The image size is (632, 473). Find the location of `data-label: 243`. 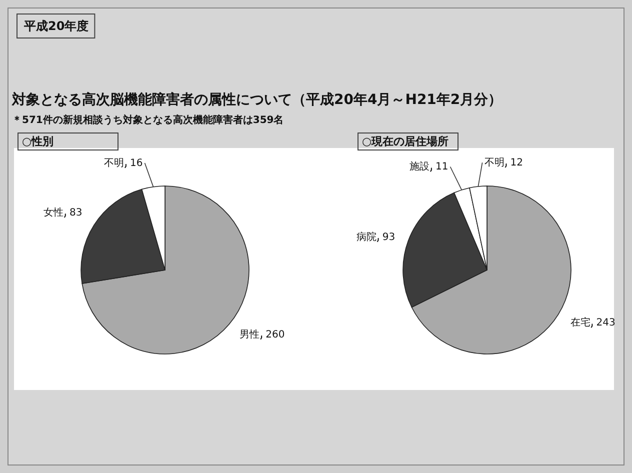

data-label: 243 is located at coordinates (606, 323).